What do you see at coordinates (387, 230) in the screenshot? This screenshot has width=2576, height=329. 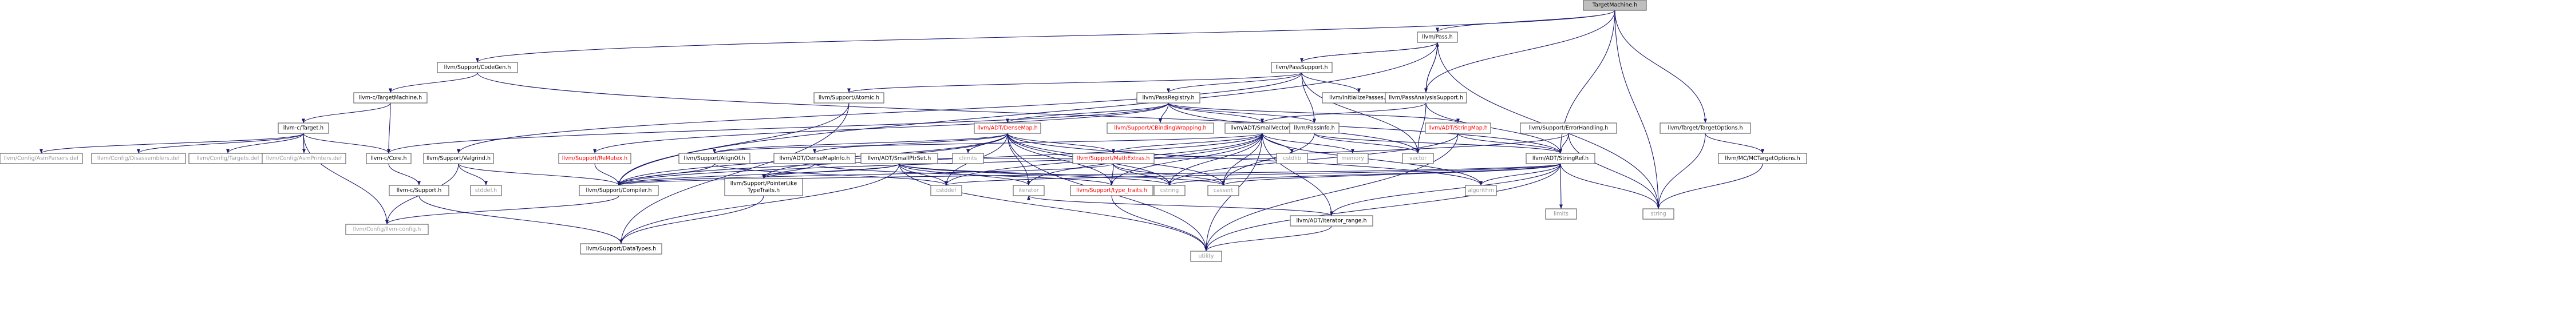 I see `node-label-llvmconfig: llvm/Config/llvm-config.h` at bounding box center [387, 230].